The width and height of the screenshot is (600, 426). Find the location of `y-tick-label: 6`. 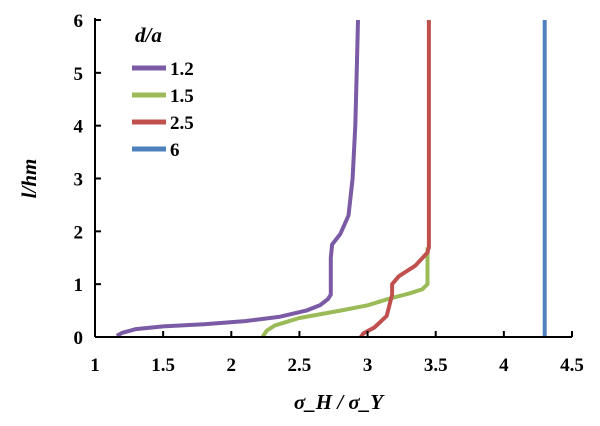

y-tick-label: 6 is located at coordinates (79, 21).